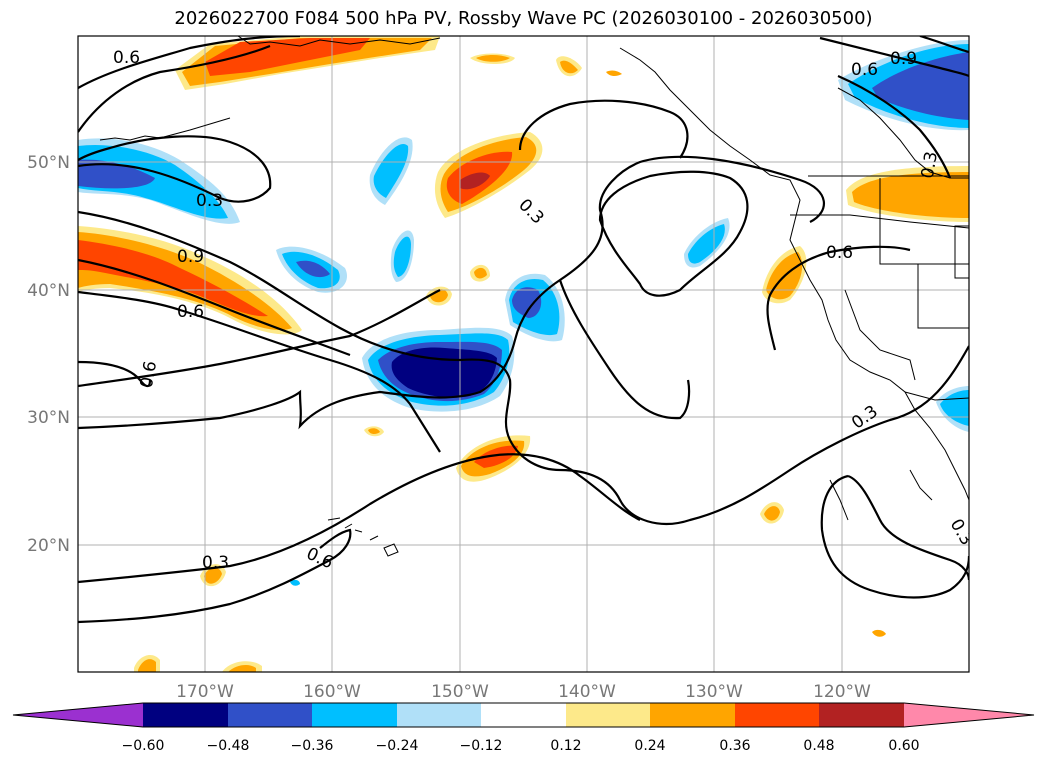 The width and height of the screenshot is (1047, 765). What do you see at coordinates (818, 746) in the screenshot?
I see `colorbar-tick: 0.48` at bounding box center [818, 746].